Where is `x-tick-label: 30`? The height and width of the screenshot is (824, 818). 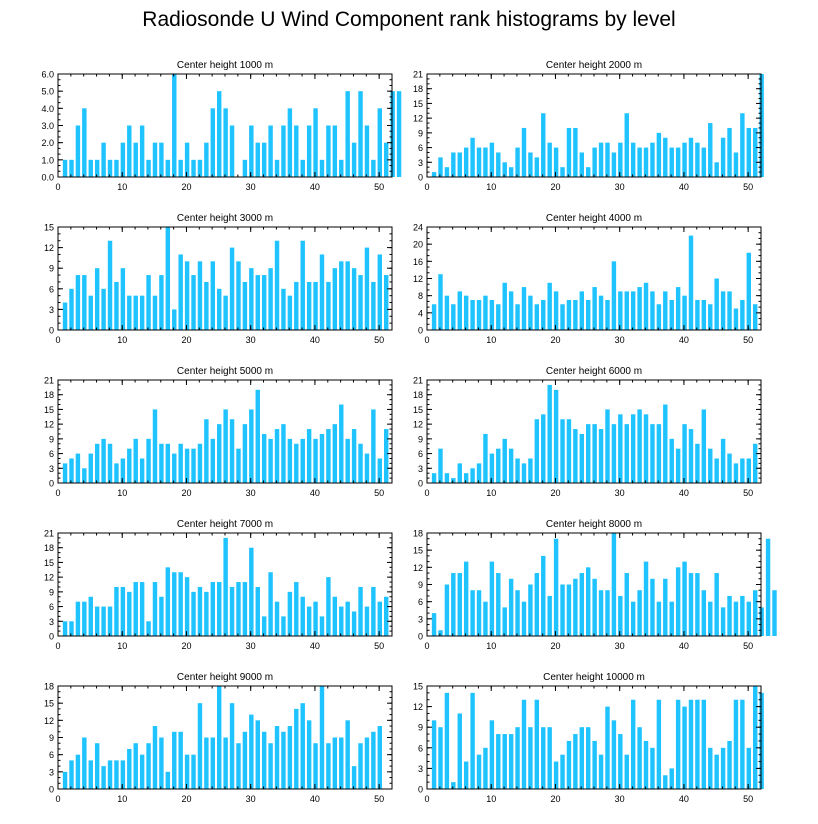
x-tick-label: 30 is located at coordinates (251, 187).